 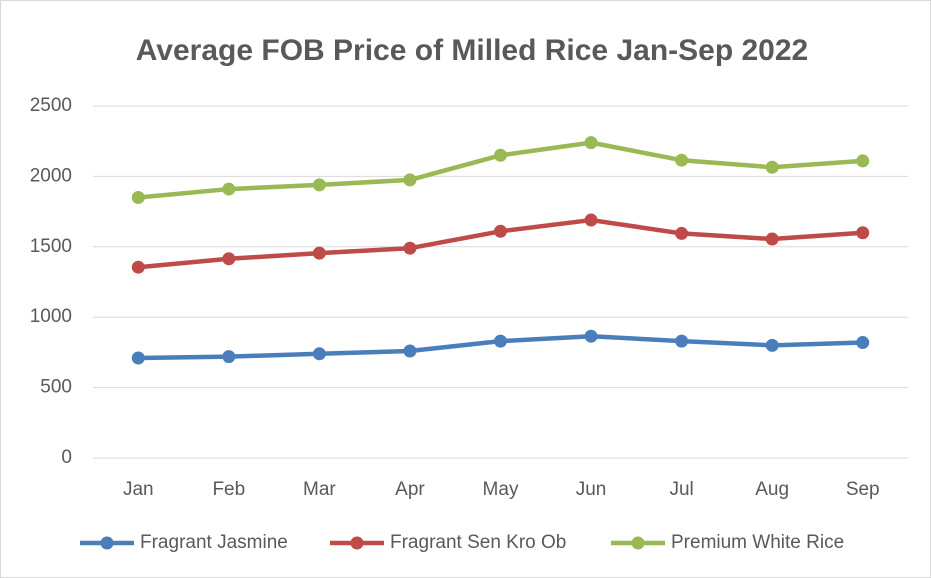 What do you see at coordinates (681, 489) in the screenshot?
I see `x-tick-label: Jul` at bounding box center [681, 489].